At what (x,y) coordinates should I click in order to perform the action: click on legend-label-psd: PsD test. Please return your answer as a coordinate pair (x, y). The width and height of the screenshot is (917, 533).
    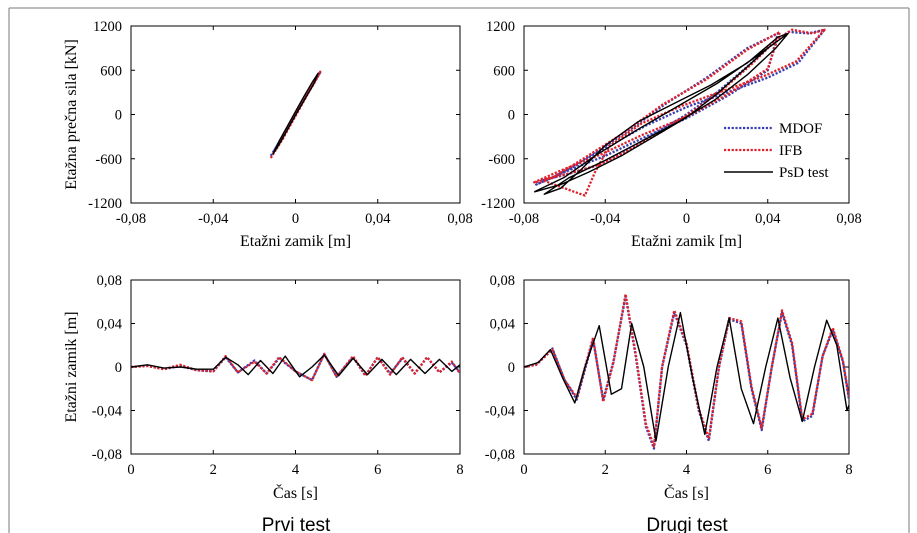
    Looking at the image, I should click on (804, 173).